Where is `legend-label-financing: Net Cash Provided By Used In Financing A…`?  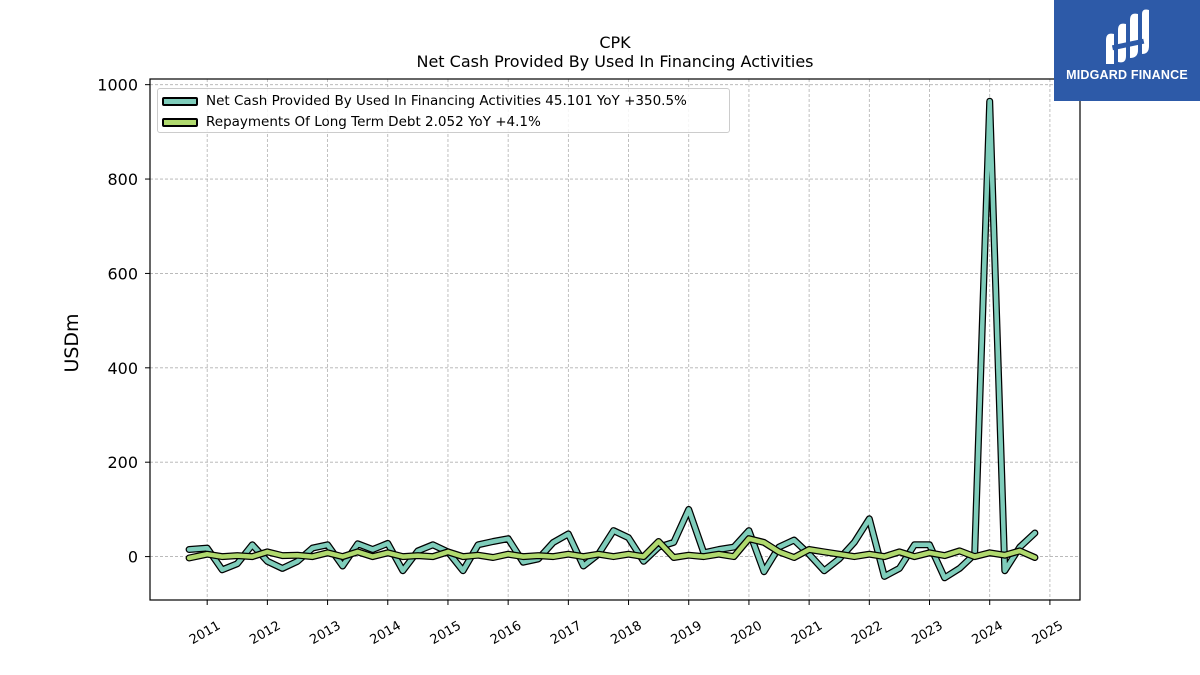
legend-label-financing: Net Cash Provided By Used In Financing A… is located at coordinates (446, 101).